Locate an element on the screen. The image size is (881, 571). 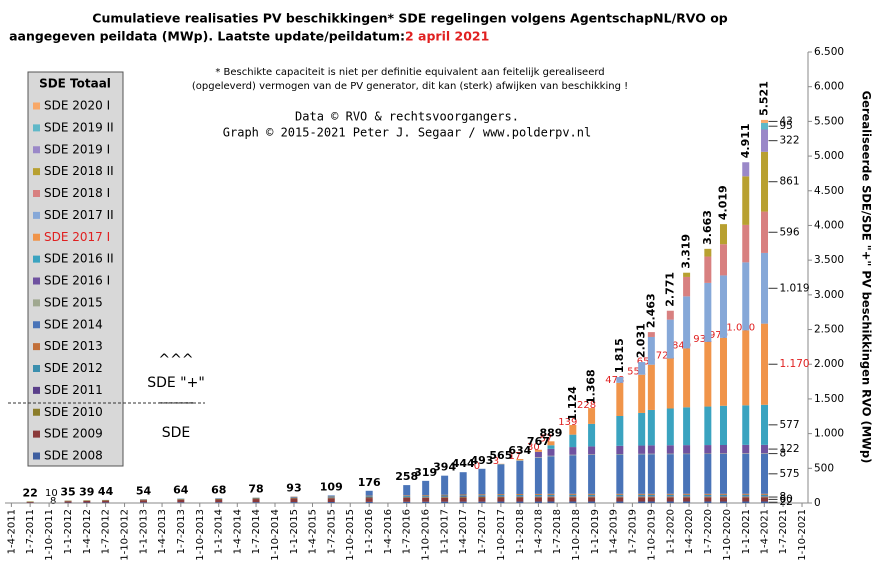
x-tick-label: 1-10-2015 is located at coordinates (350, 535).